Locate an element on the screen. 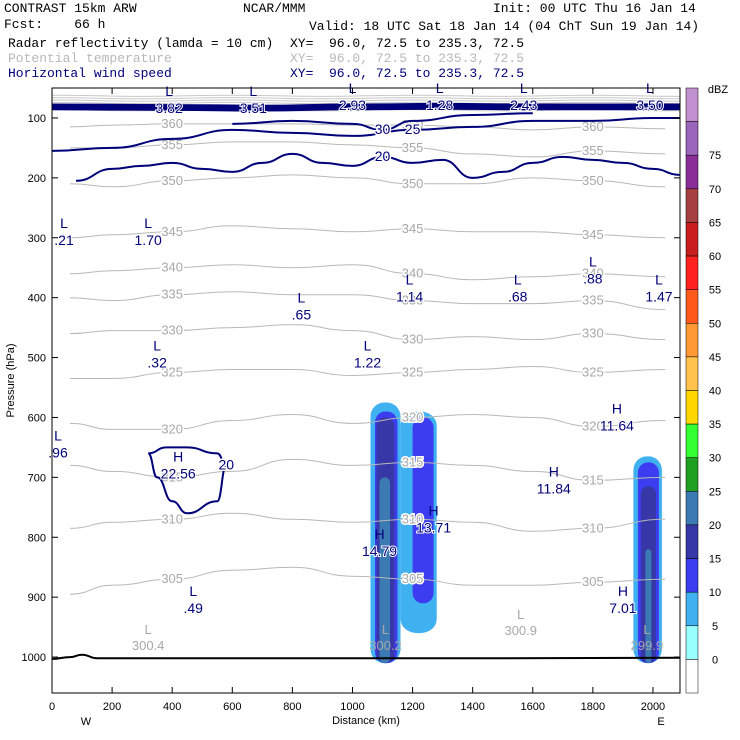 Image resolution: width=740 pixels, height=740 pixels. extremum-value: .96 is located at coordinates (58, 452).